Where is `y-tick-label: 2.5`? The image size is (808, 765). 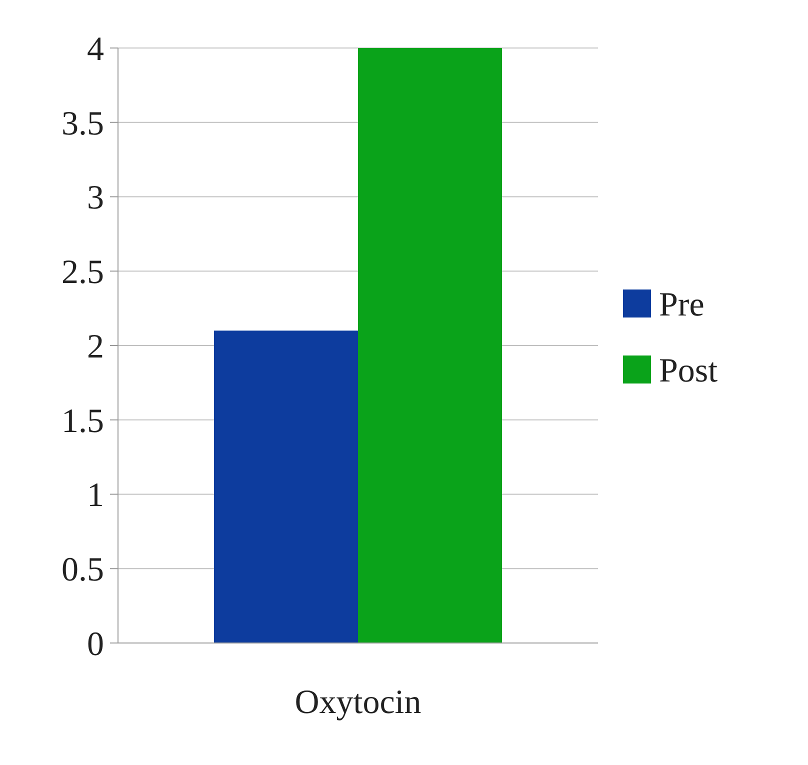
y-tick-label: 2.5 is located at coordinates (83, 273).